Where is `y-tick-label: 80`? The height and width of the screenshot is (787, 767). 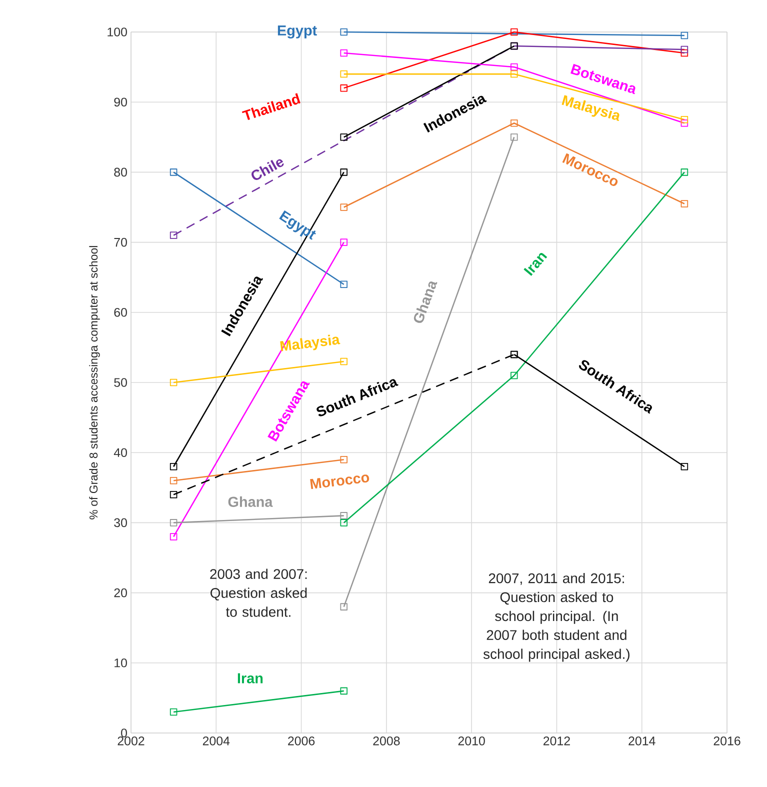 y-tick-label: 80 is located at coordinates (120, 172).